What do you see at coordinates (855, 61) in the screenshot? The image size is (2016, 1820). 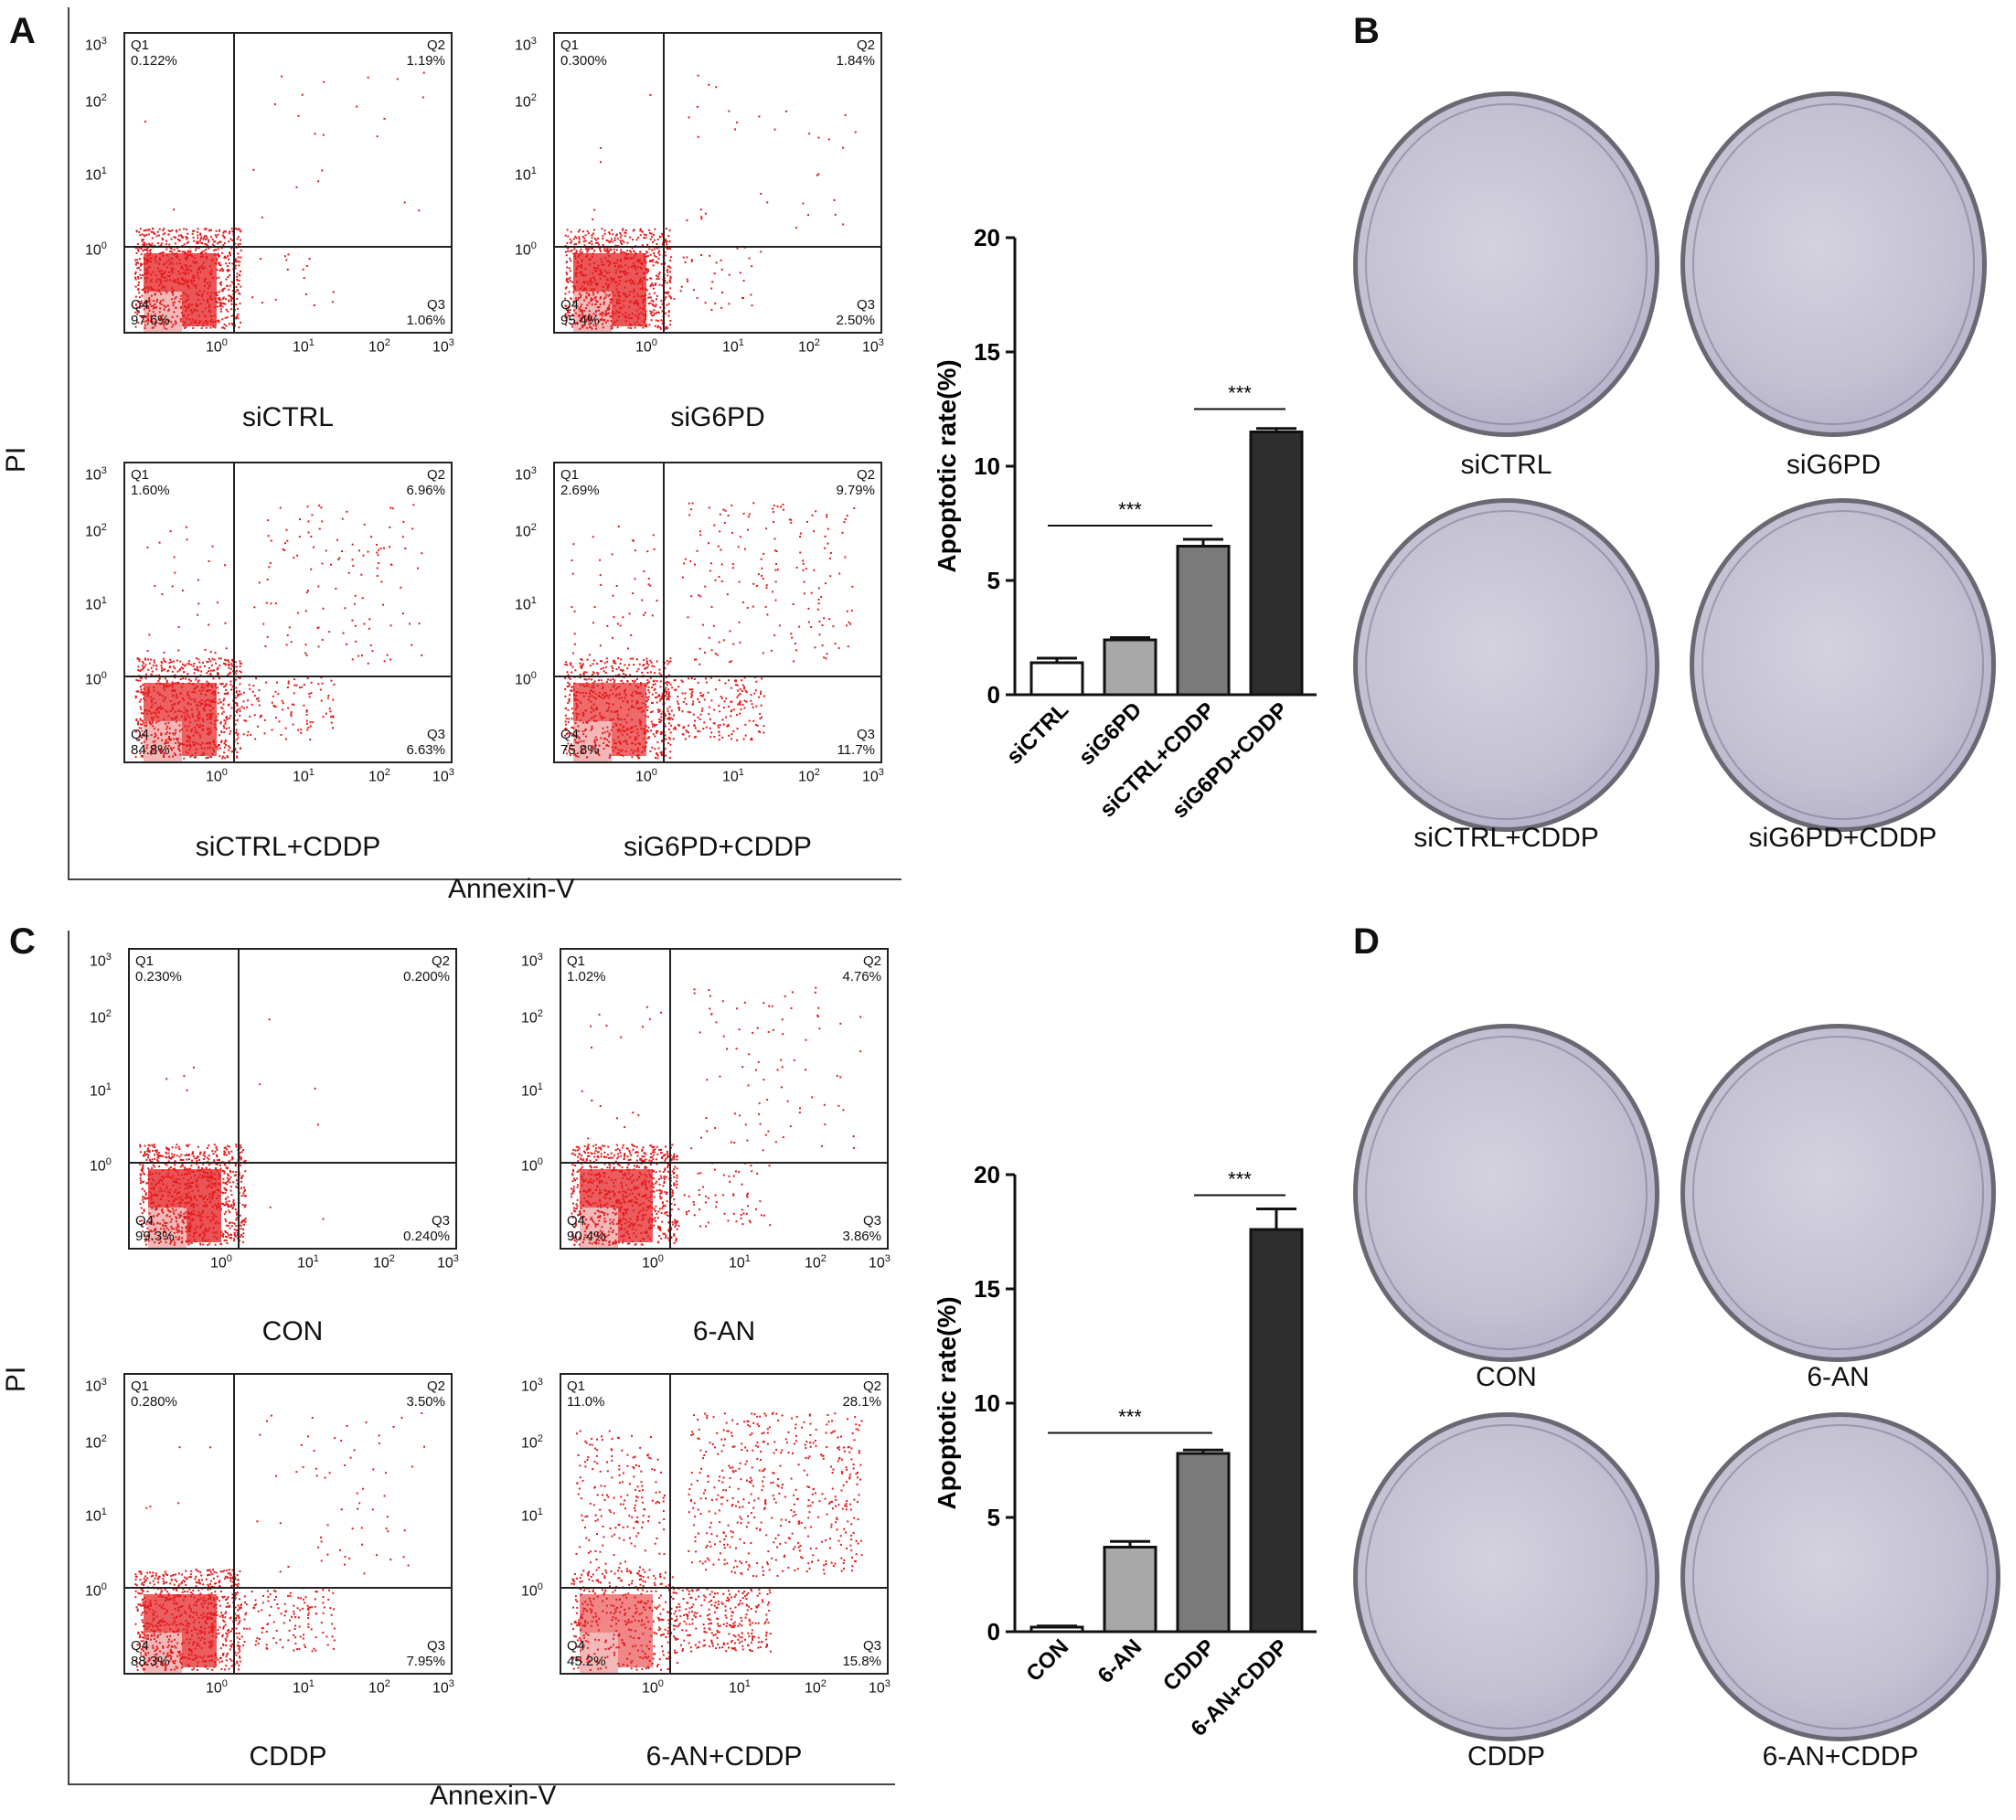 I see `quadrant-percent: 1.84%` at bounding box center [855, 61].